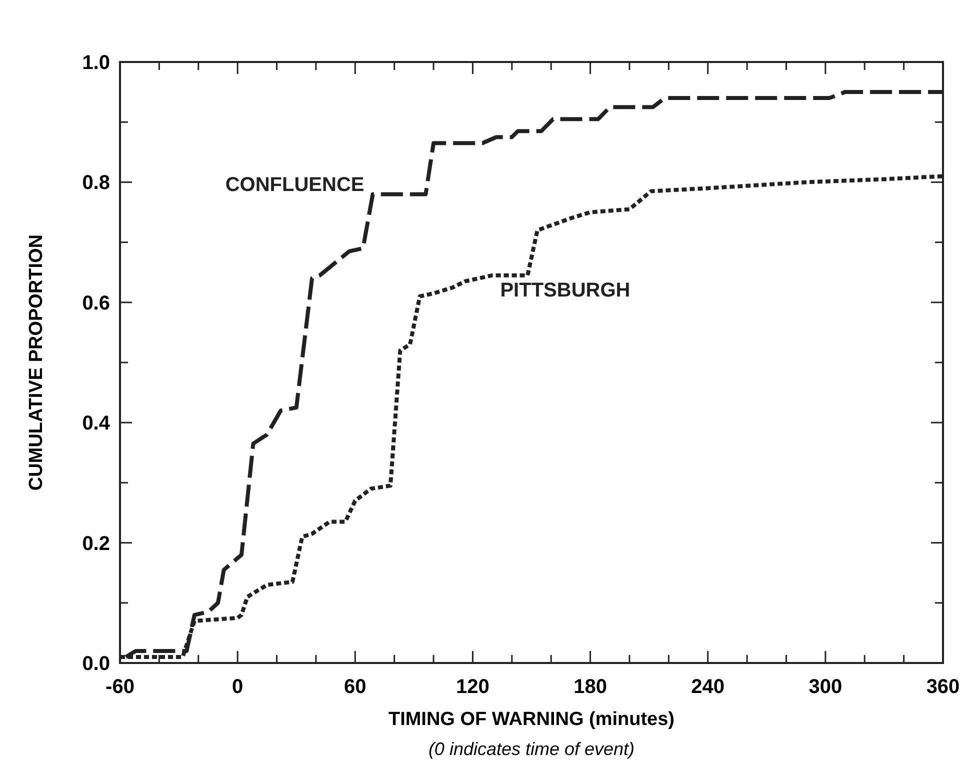 The height and width of the screenshot is (776, 967). What do you see at coordinates (355, 687) in the screenshot?
I see `x-tick-label: 60` at bounding box center [355, 687].